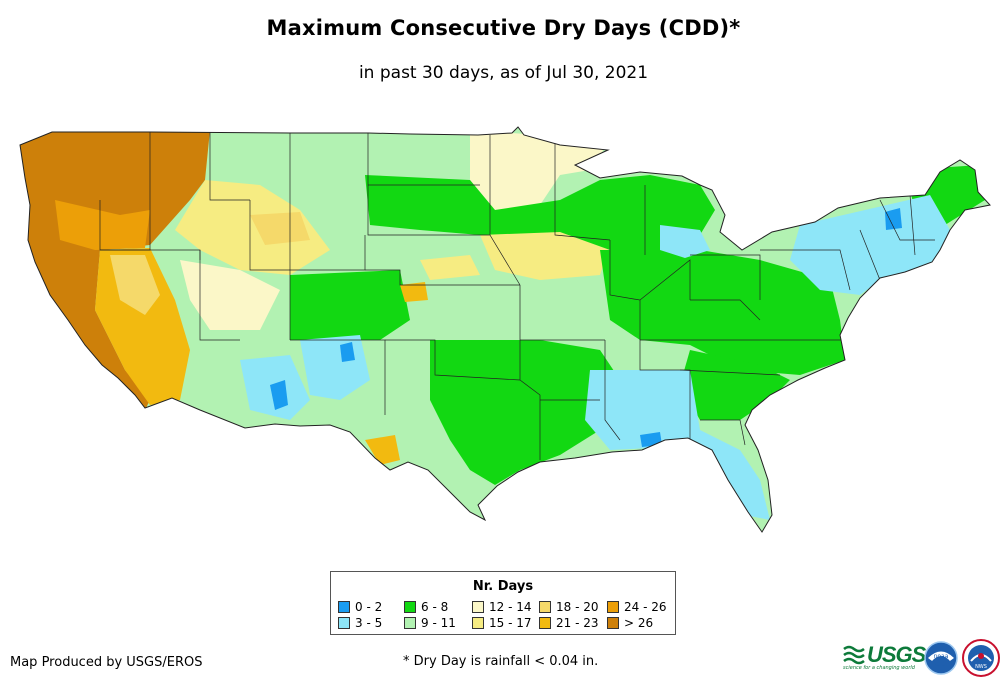 This screenshot has height=691, width=1007. I want to click on legend-label: 18 - 20, so click(577, 607).